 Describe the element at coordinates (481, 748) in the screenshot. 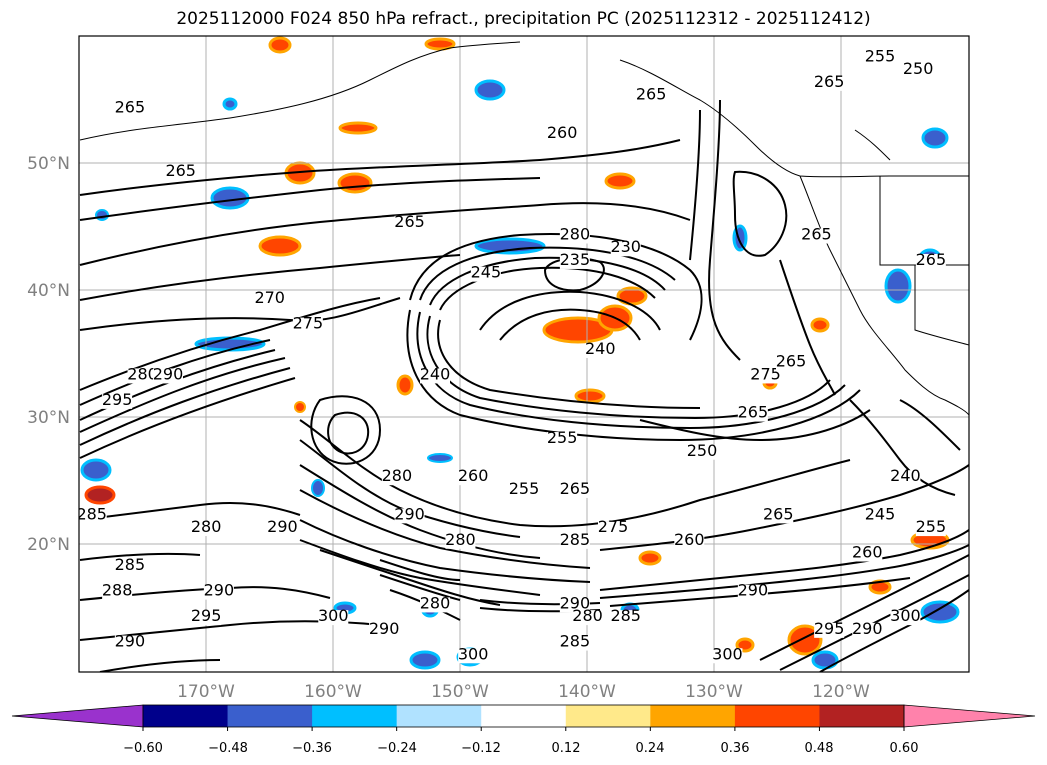

I see `colorbar-tick: −0.12` at that location.